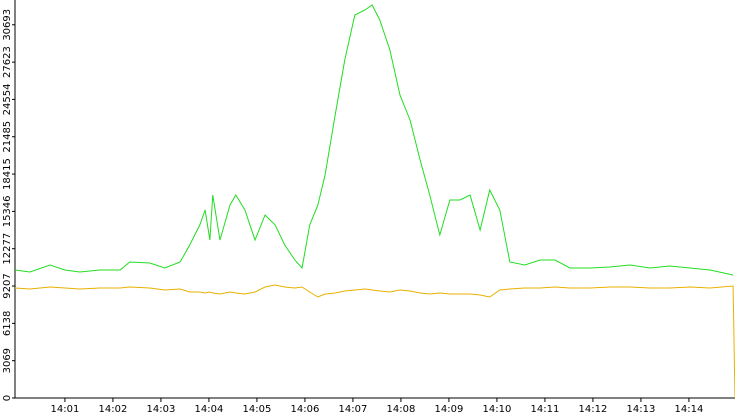  I want to click on y-tick-label: 3069, so click(7, 360).